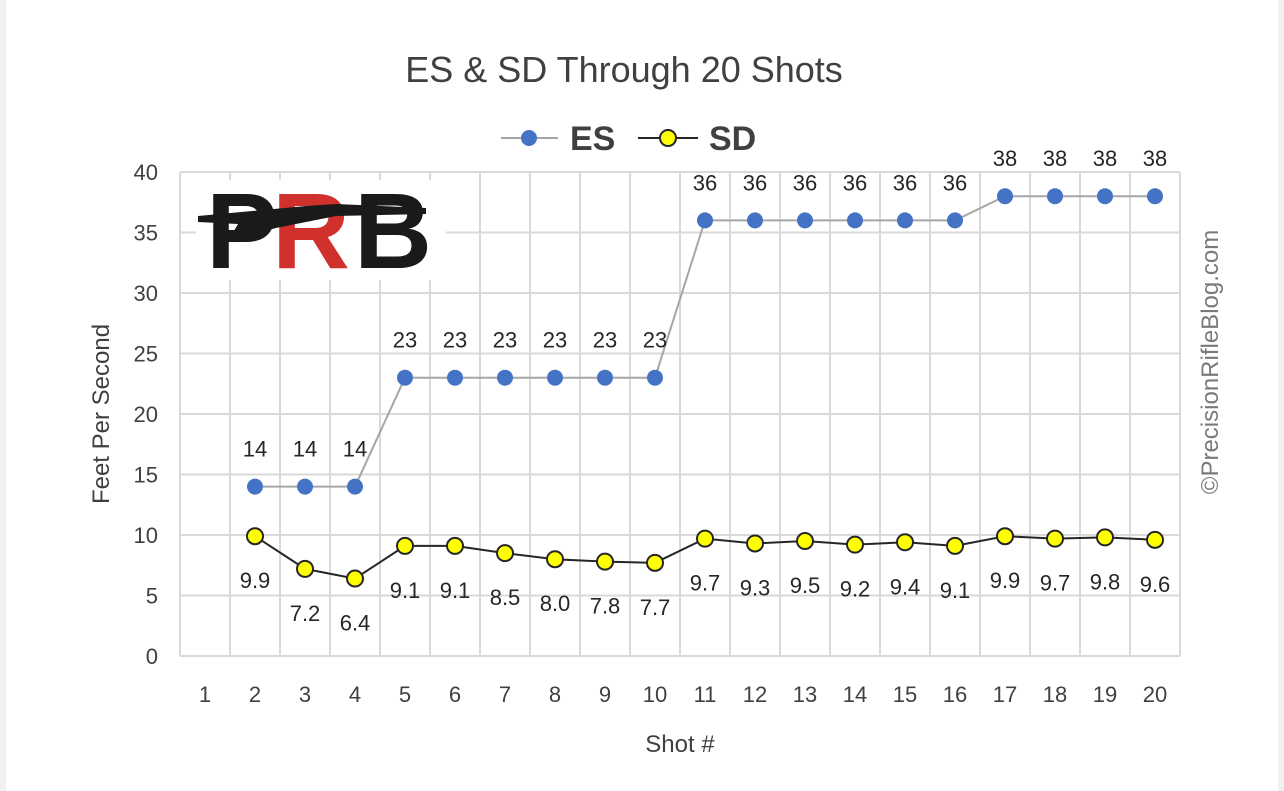 This screenshot has height=791, width=1284. What do you see at coordinates (705, 694) in the screenshot?
I see `x-tick-label: 11` at bounding box center [705, 694].